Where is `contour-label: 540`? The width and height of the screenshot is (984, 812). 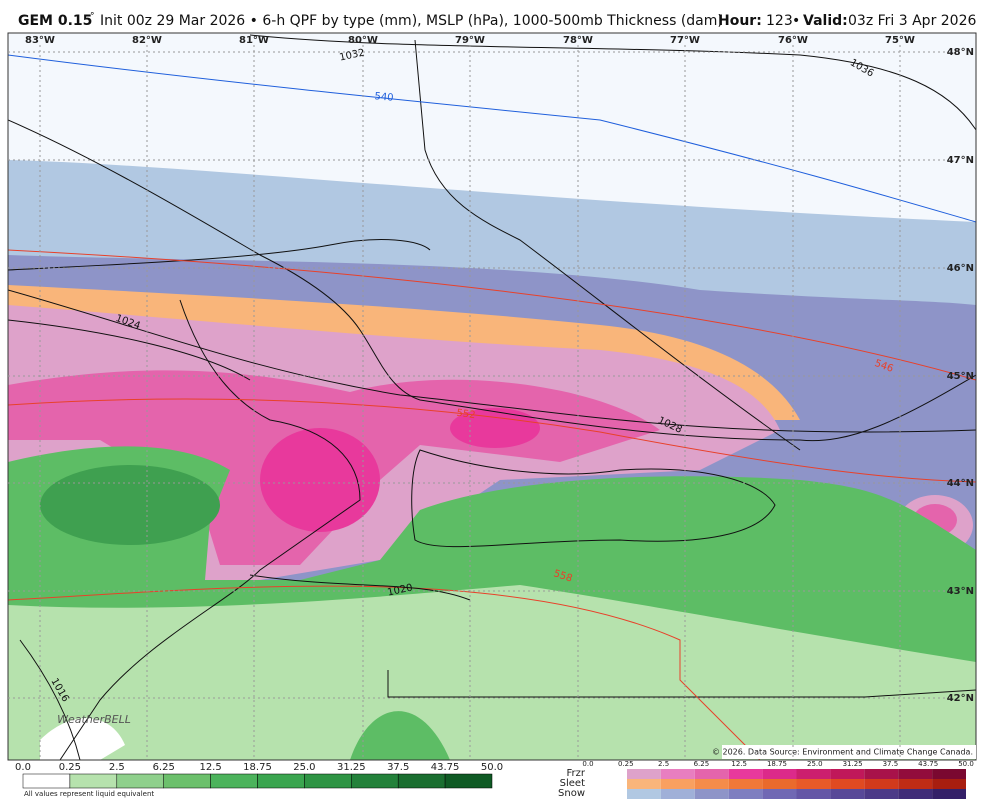
contour-label: 540 is located at coordinates (384, 97).